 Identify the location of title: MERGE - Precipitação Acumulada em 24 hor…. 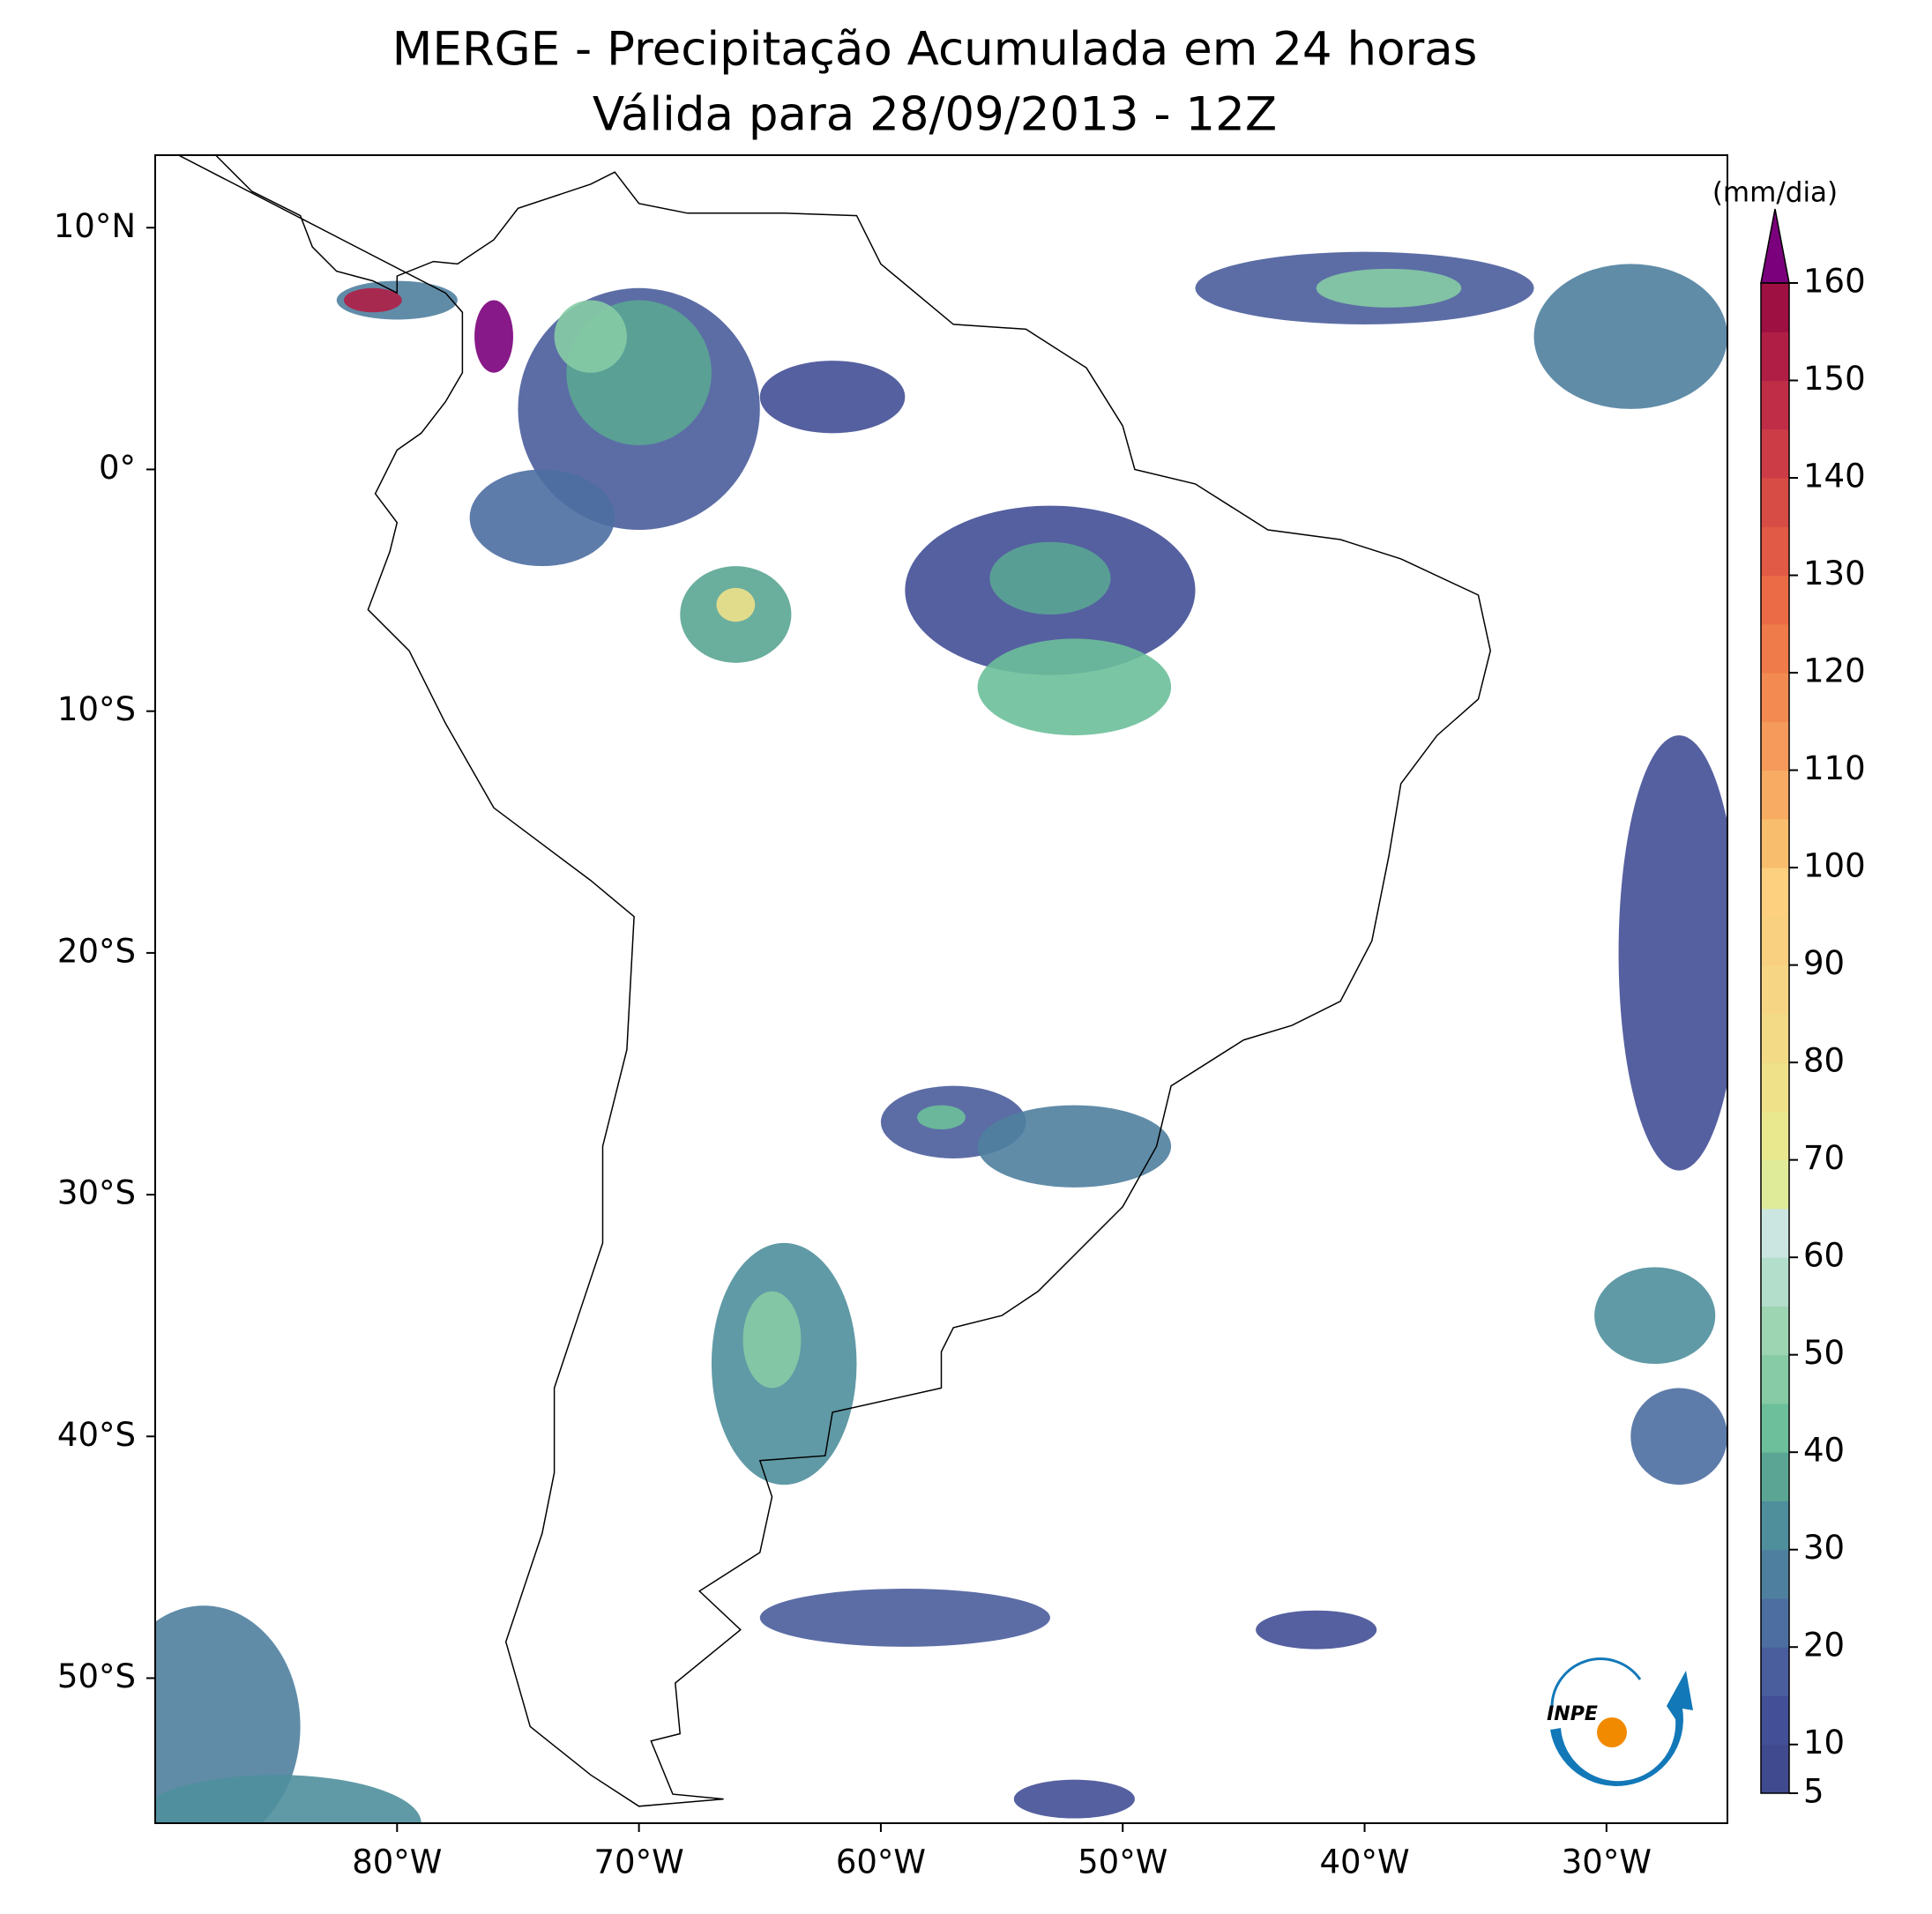
(935, 50).